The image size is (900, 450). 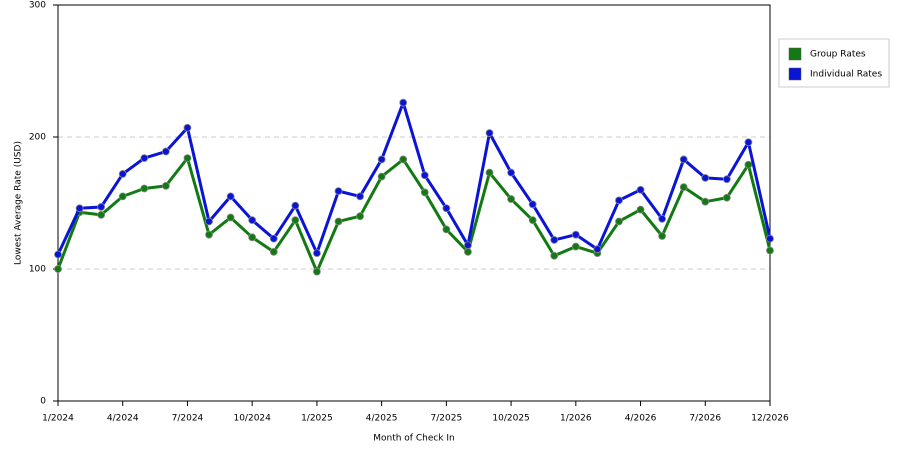 I want to click on x-tick-label: 1/2025, so click(x=317, y=419).